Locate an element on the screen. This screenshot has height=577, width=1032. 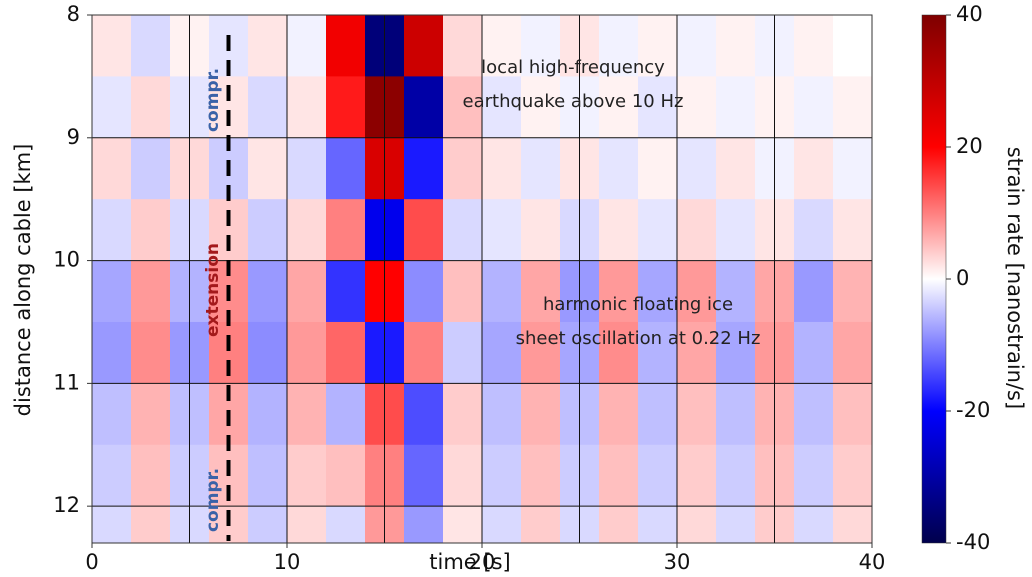
x-tick-label: 40 is located at coordinates (872, 562).